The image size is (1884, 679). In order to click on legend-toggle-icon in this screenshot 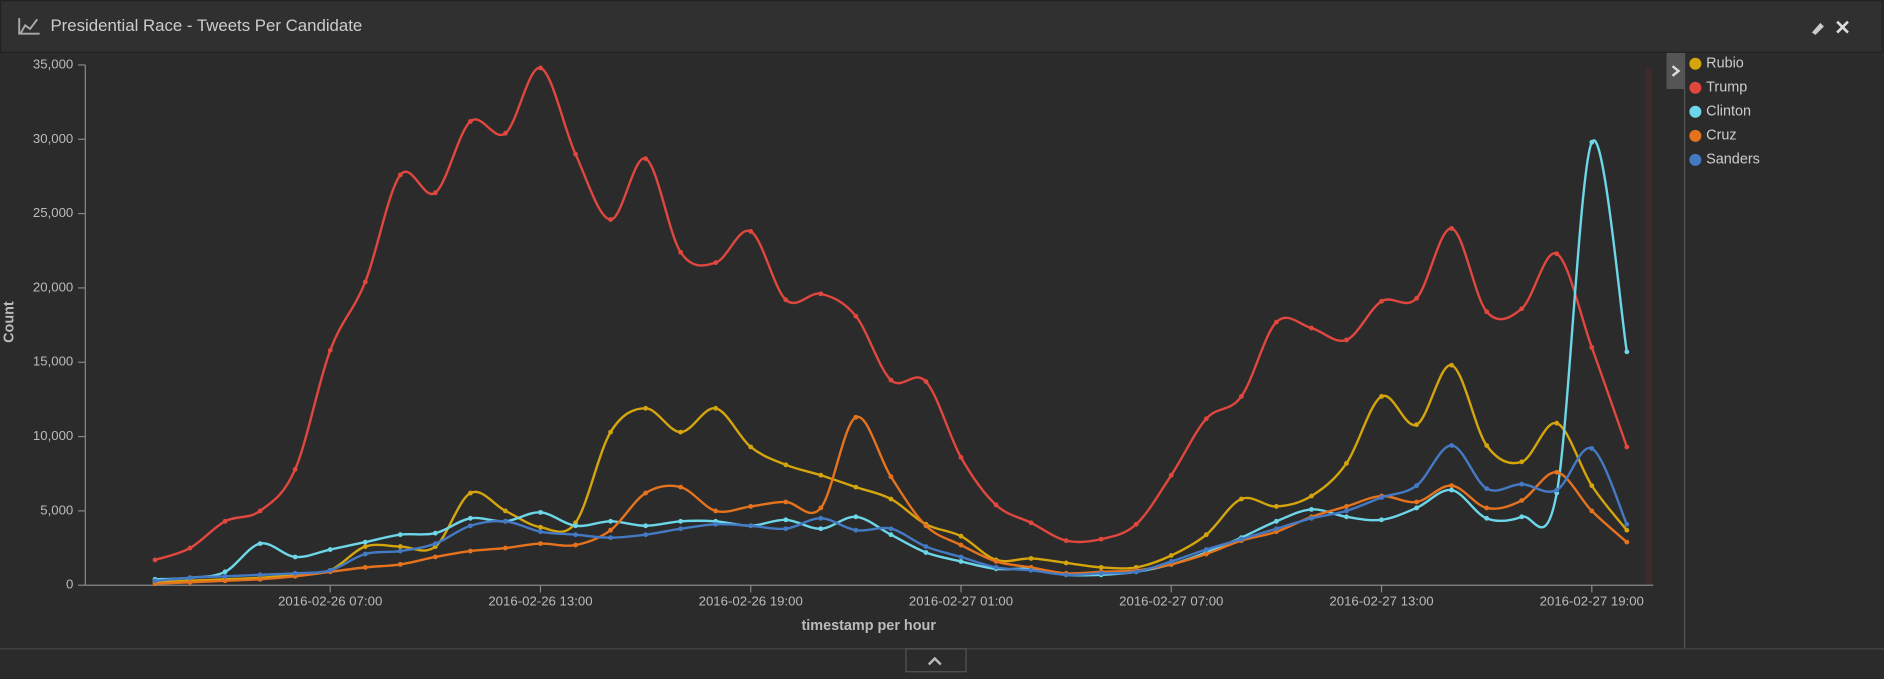, I will do `click(1676, 71)`.